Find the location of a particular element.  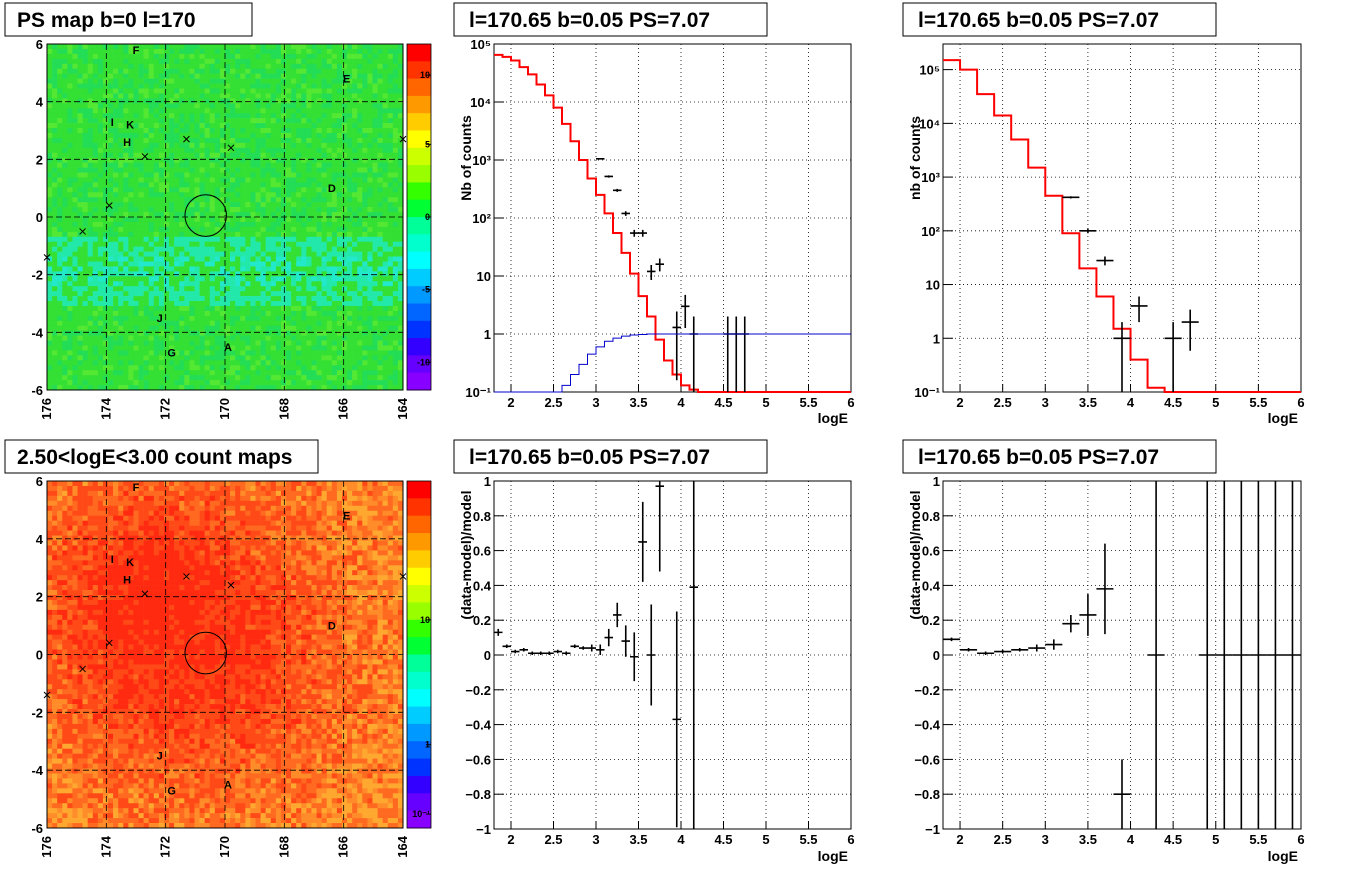

map-source-cross is located at coordinates (109, 205).